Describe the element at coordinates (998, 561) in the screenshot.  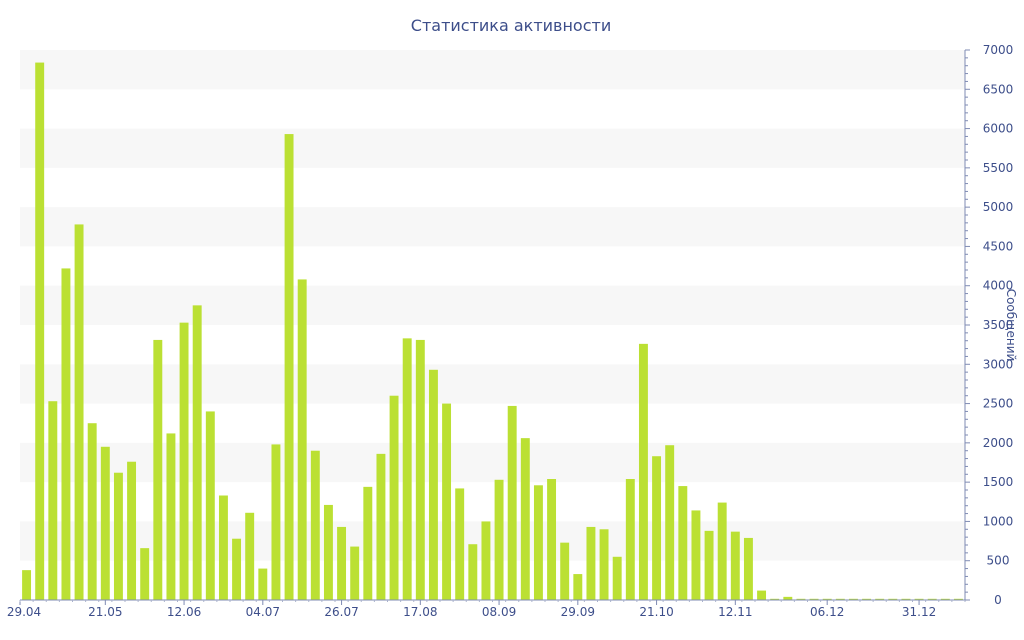
I see `y-tick-label: 500` at that location.